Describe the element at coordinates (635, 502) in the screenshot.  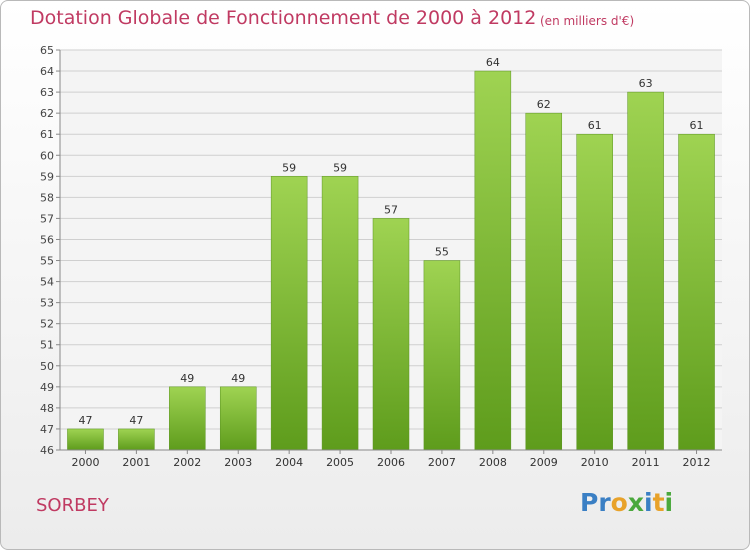
I see `logo-letter: x` at that location.